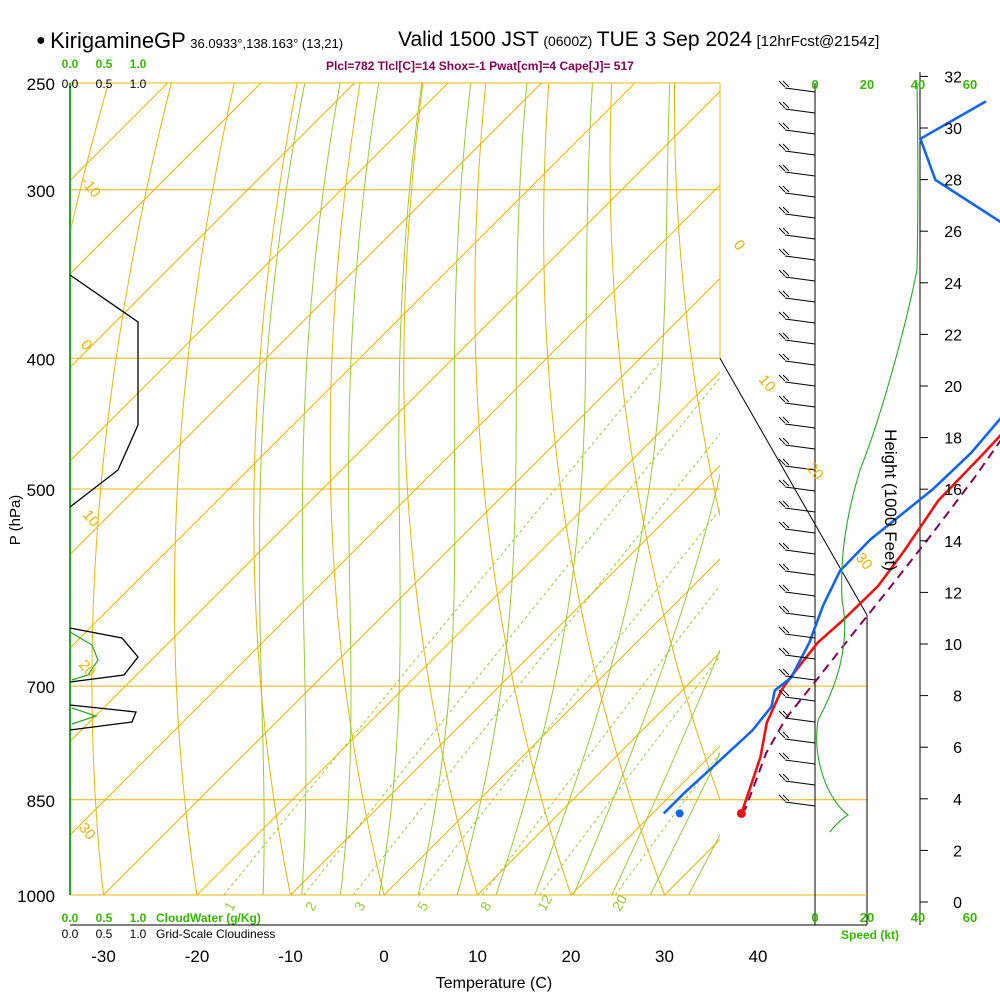  Describe the element at coordinates (423, 906) in the screenshot. I see `mixing-ratio-label: 5` at that location.